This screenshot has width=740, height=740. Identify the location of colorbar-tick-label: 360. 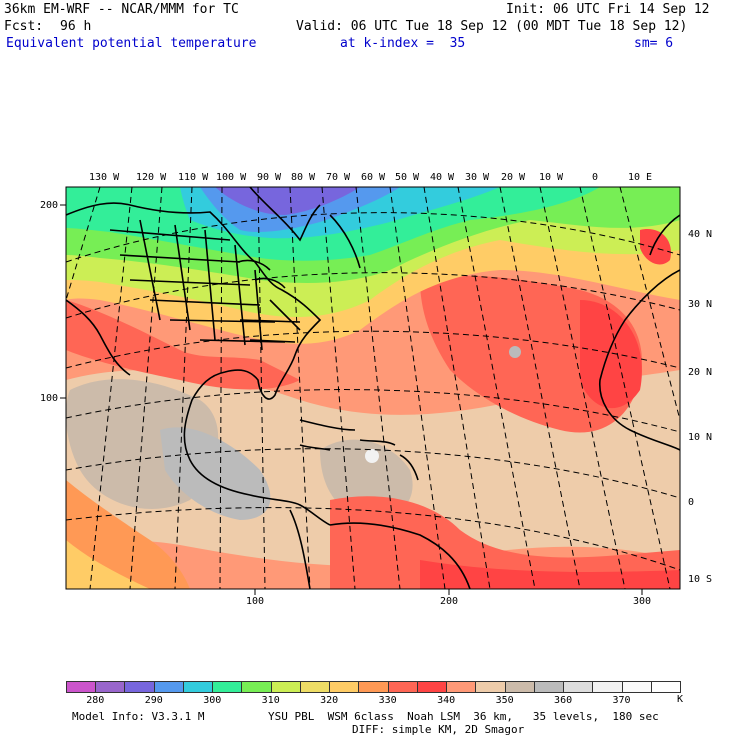
(563, 700).